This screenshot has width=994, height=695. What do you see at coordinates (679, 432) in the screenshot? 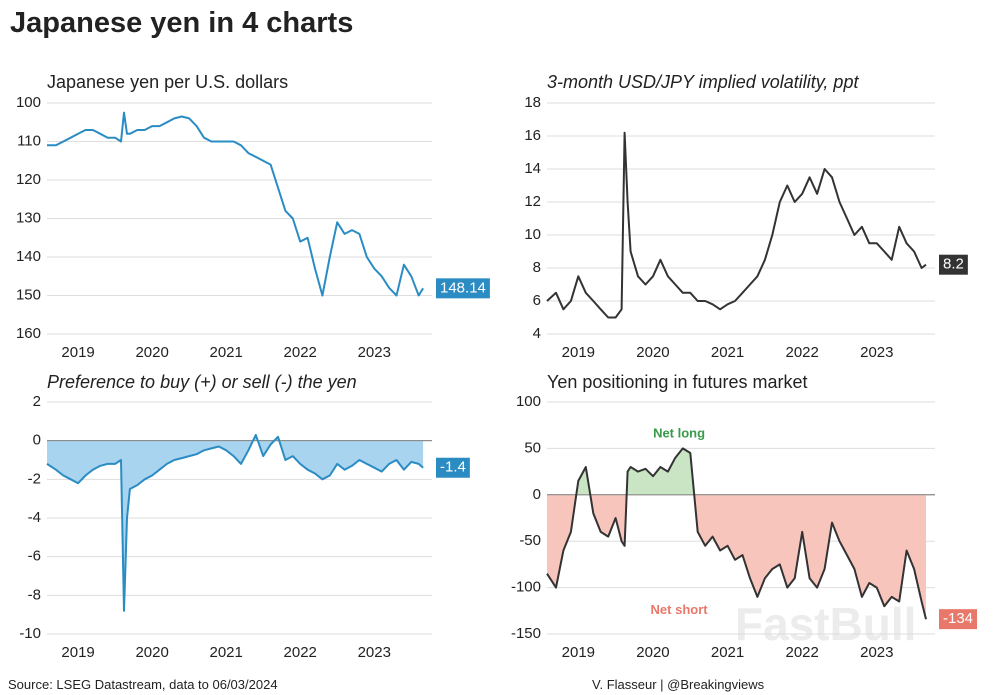
I see `annotation: Net long` at bounding box center [679, 432].